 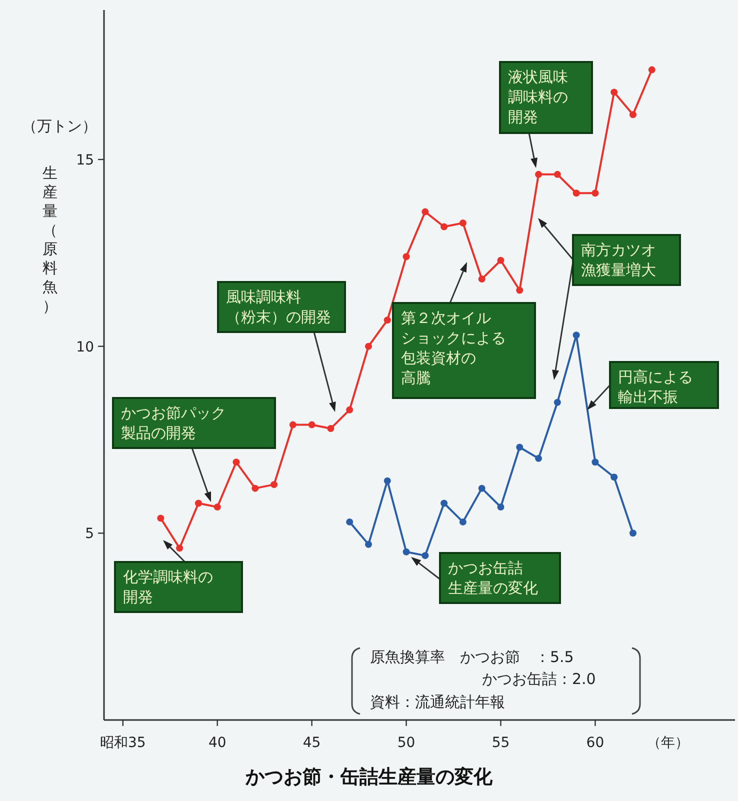 What do you see at coordinates (123, 743) in the screenshot?
I see `x-tick-label: 昭和35` at bounding box center [123, 743].